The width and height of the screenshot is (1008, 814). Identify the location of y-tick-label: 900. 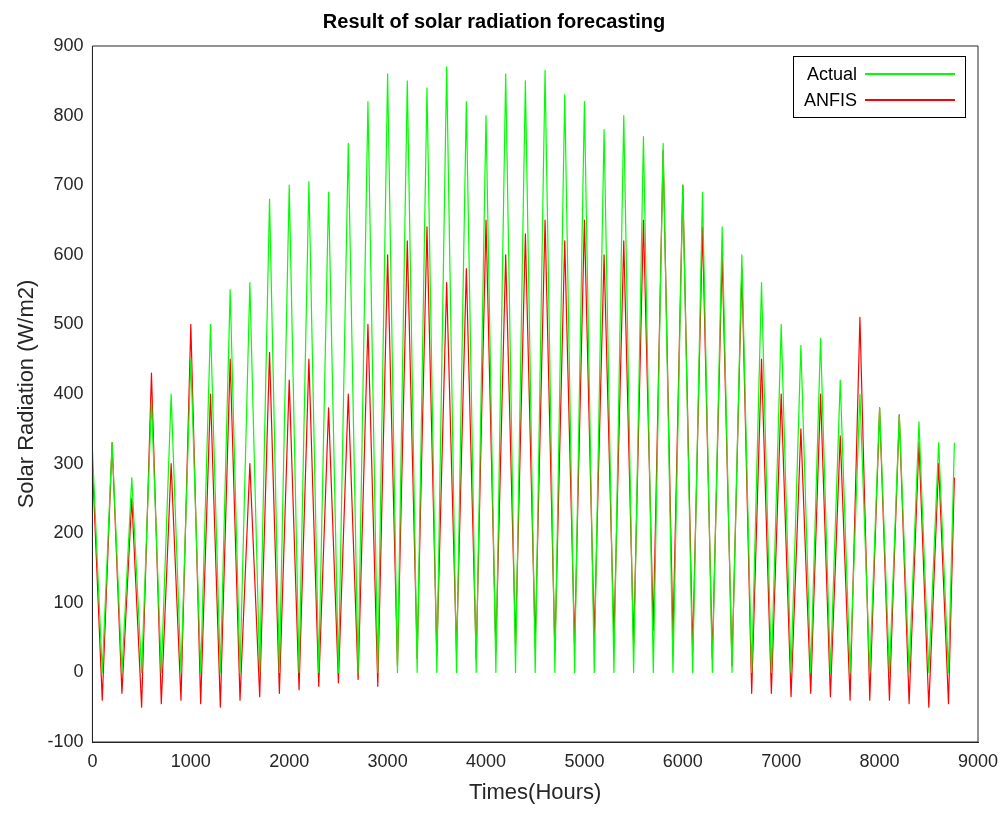
(68, 44).